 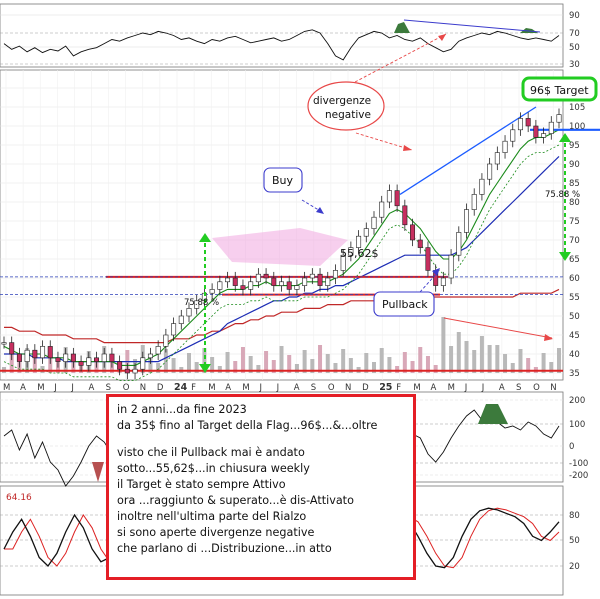 What do you see at coordinates (574, 222) in the screenshot?
I see `price-tick-label: 75` at bounding box center [574, 222].